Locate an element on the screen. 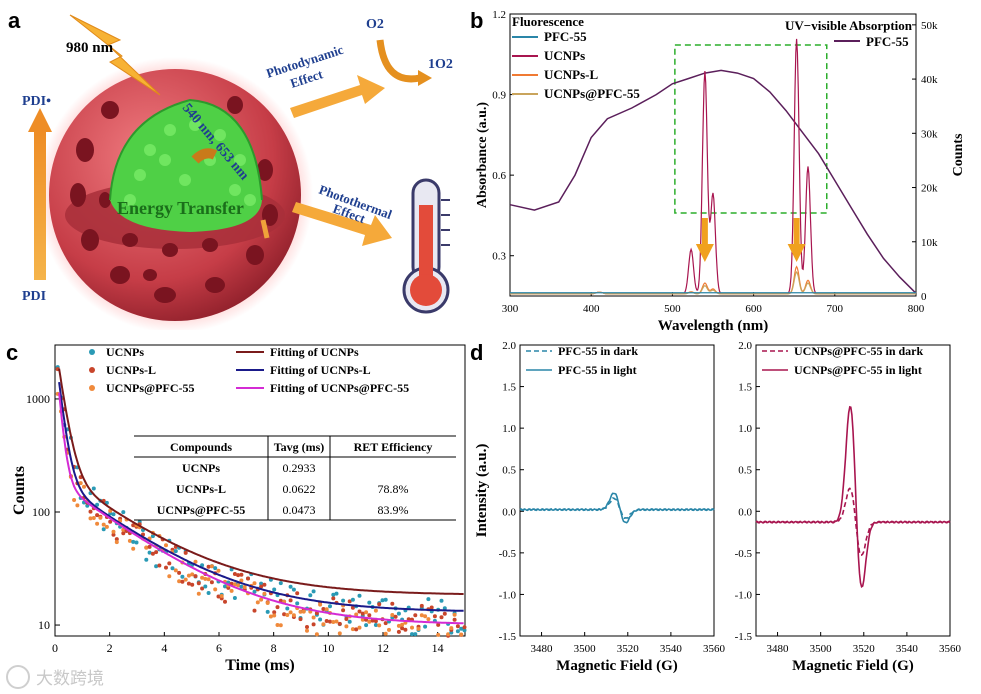  table-cell: 0.2933 is located at coordinates (299, 468).